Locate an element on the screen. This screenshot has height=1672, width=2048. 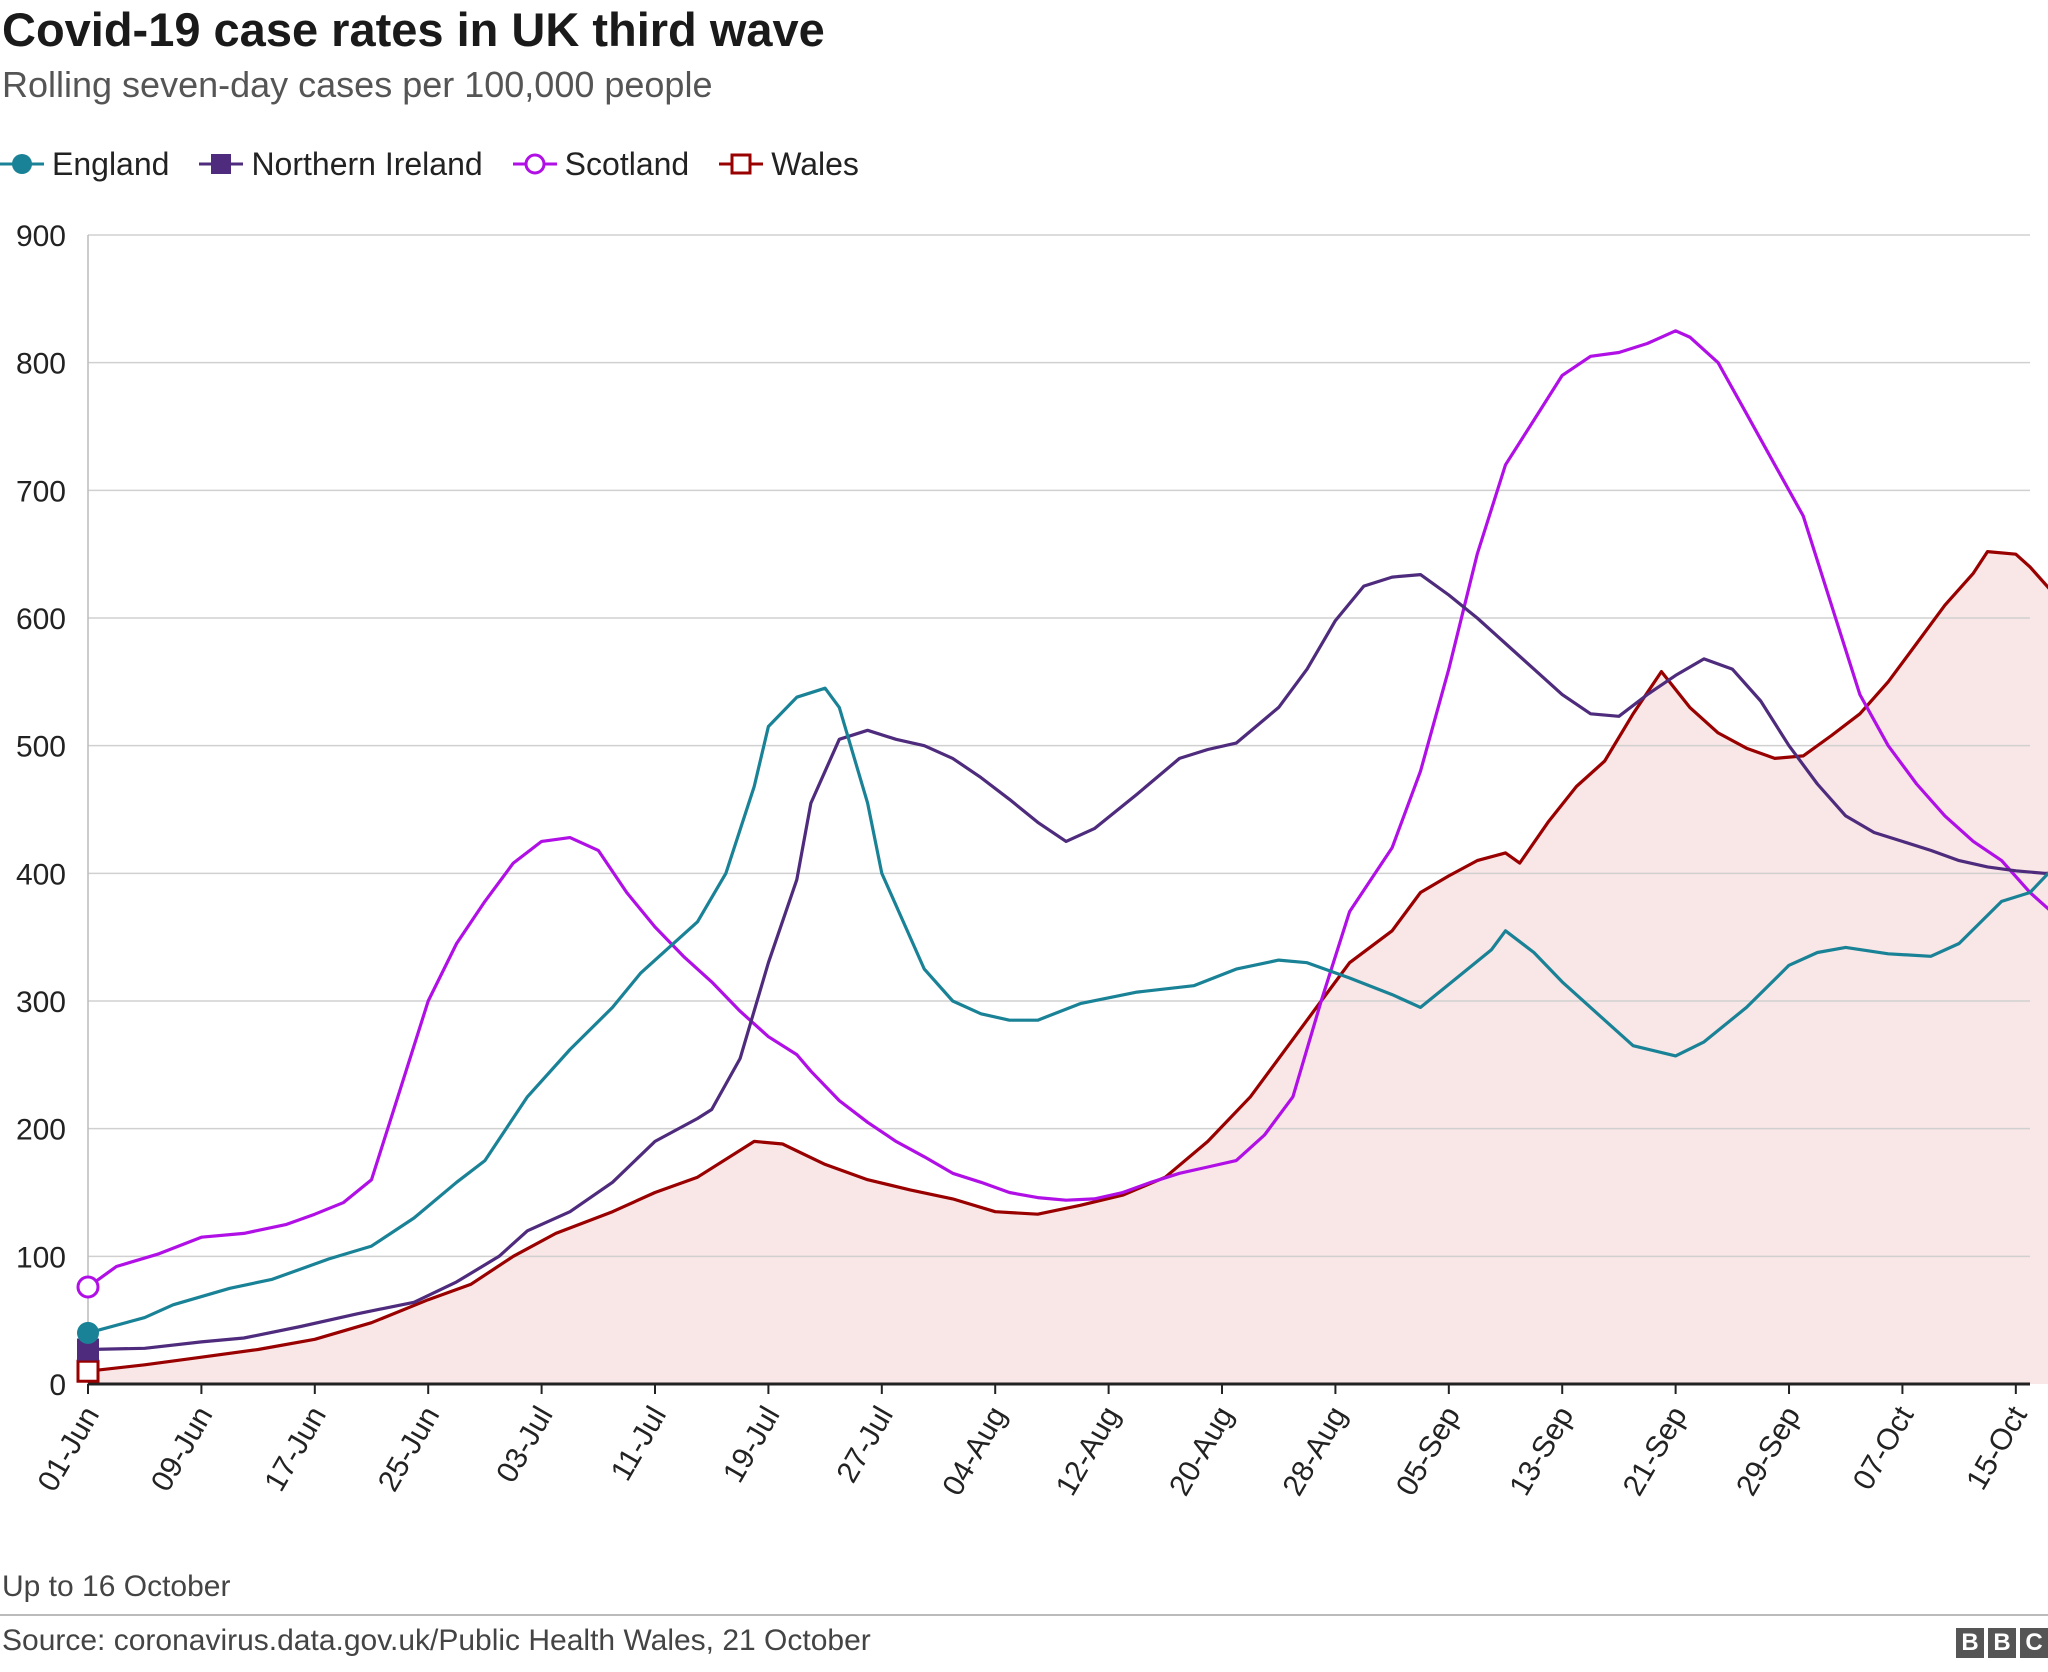
x-tick-label: 11-Jul is located at coordinates (639, 1443).